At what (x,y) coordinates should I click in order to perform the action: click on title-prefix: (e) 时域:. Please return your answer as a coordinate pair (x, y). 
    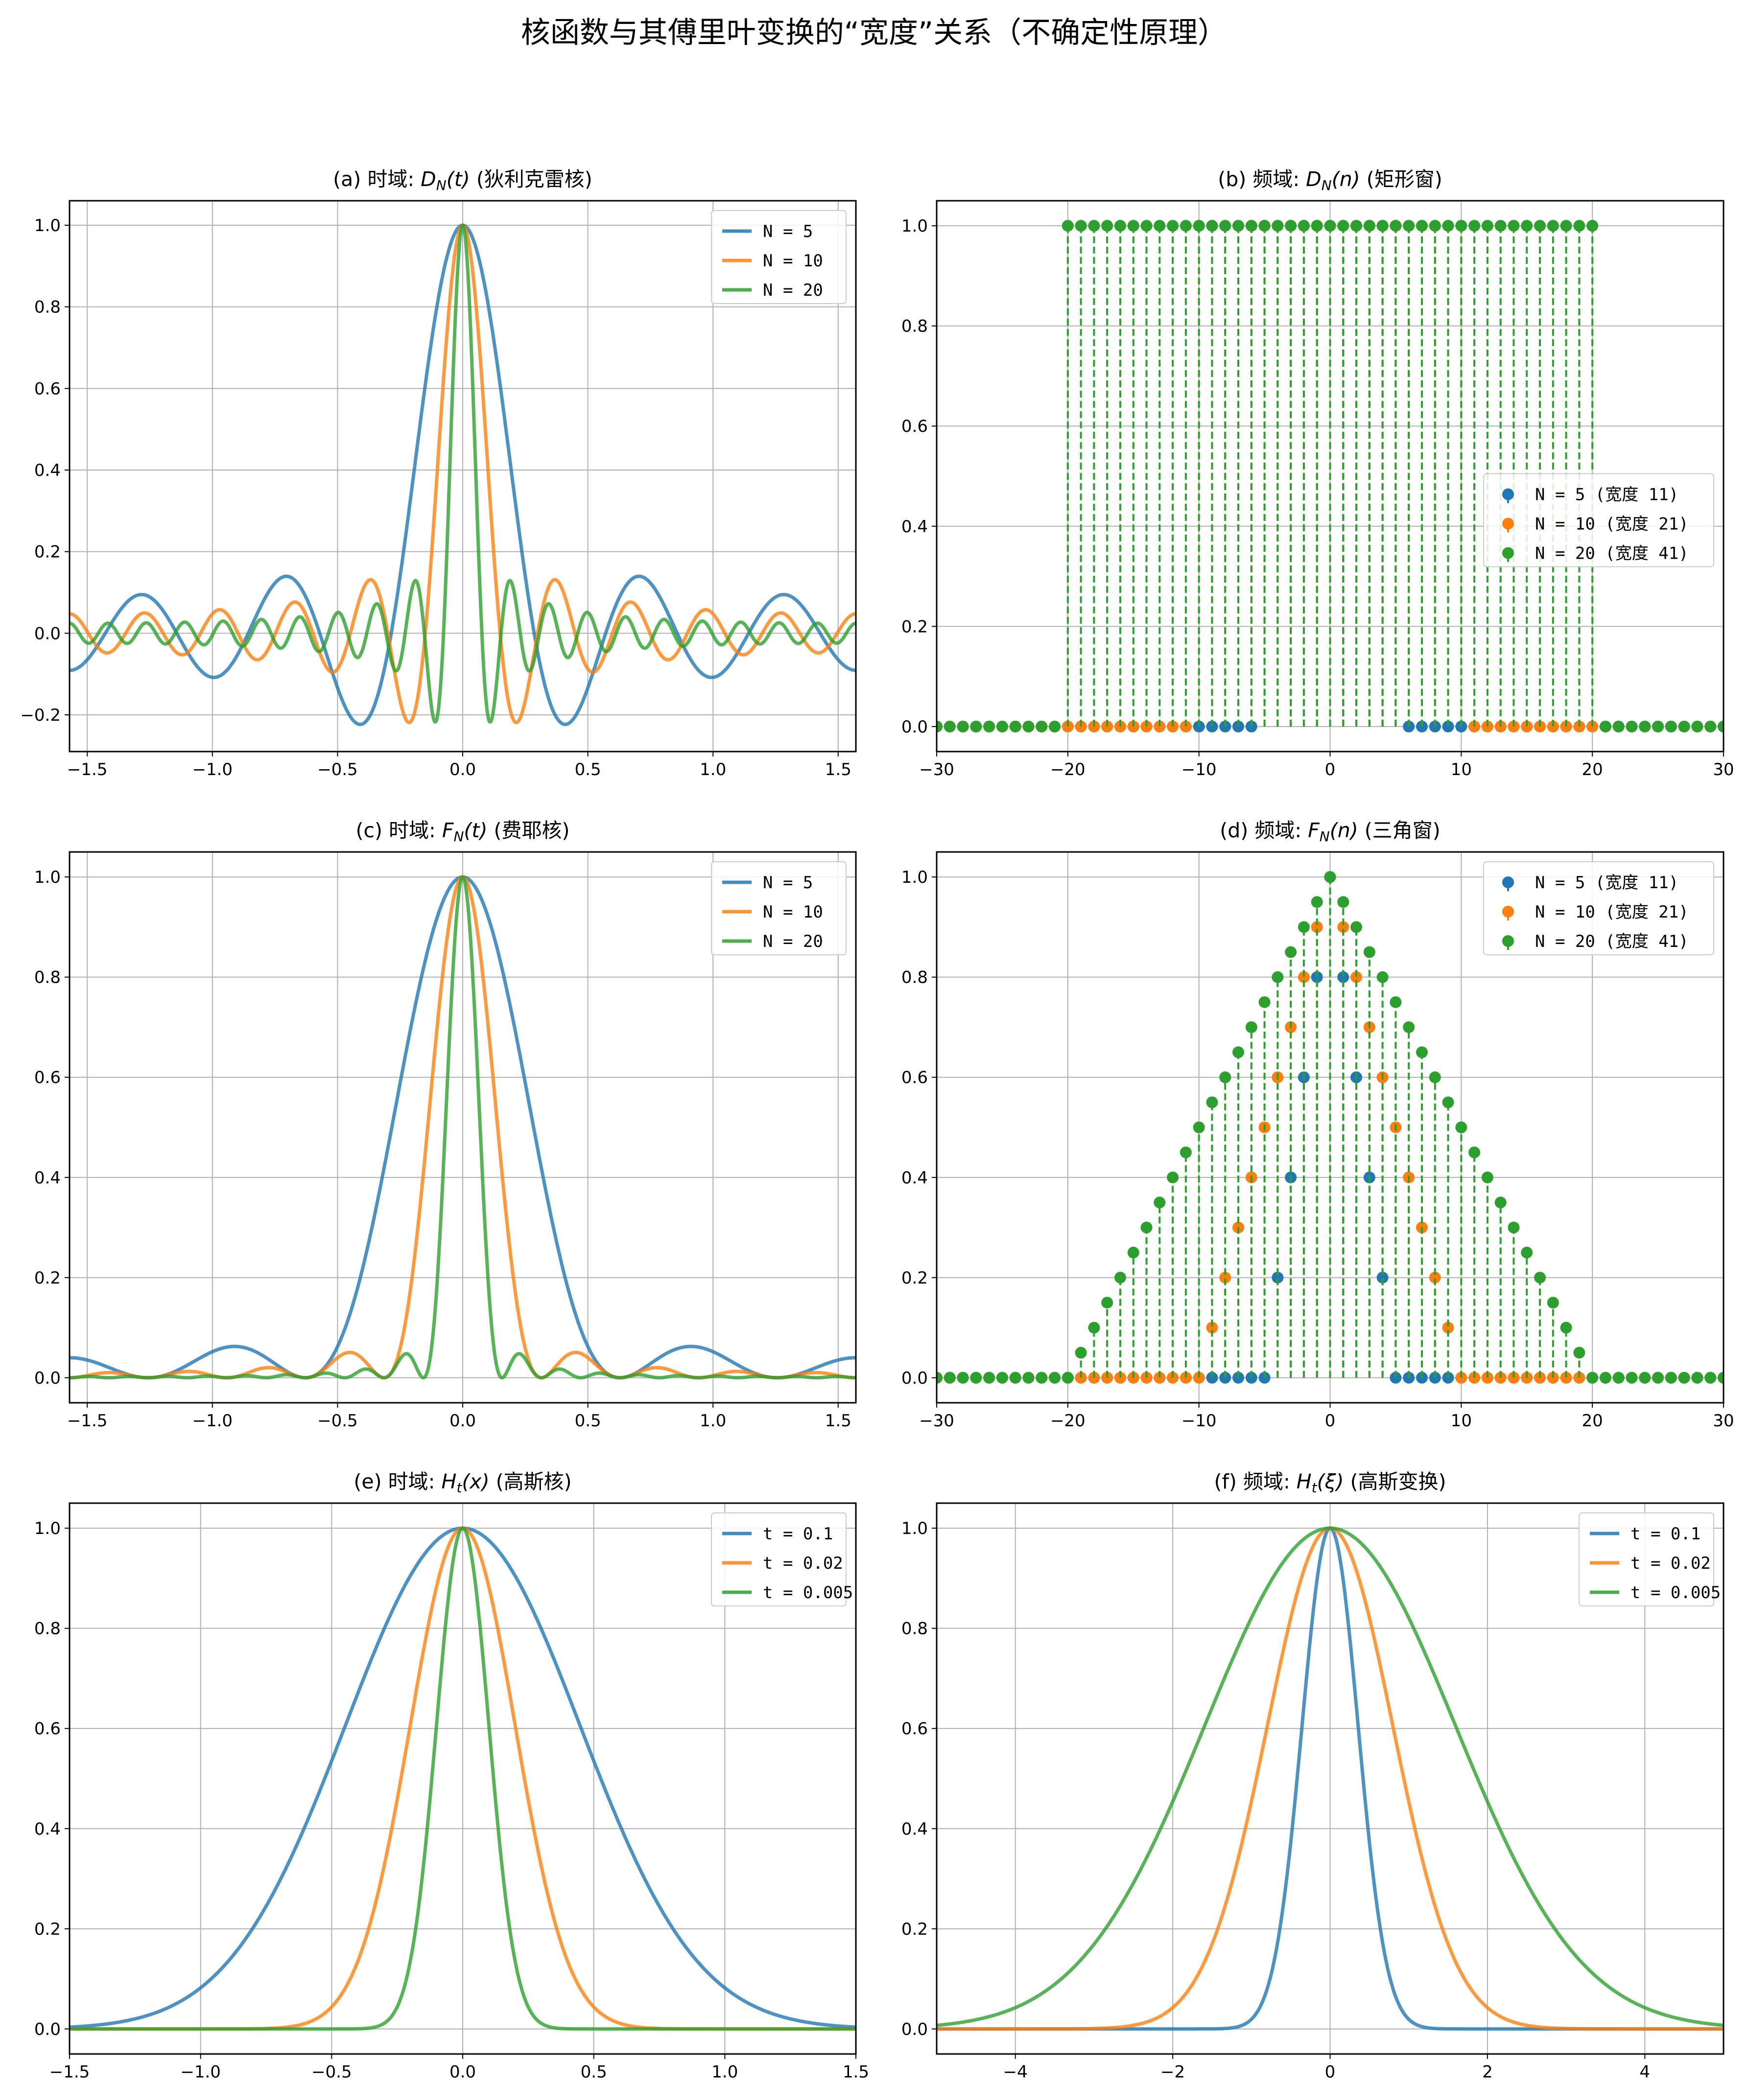
    Looking at the image, I should click on (397, 1481).